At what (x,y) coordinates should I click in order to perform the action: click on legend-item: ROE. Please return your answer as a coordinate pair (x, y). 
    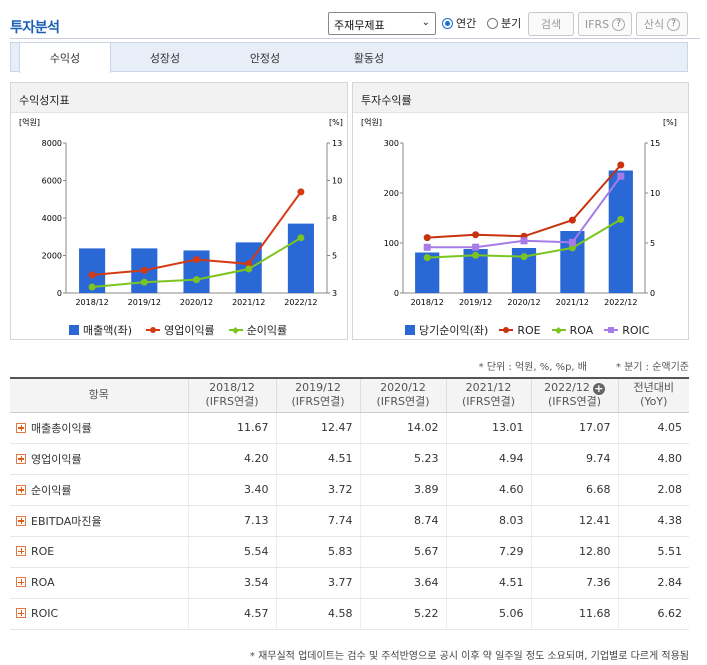
    Looking at the image, I should click on (520, 330).